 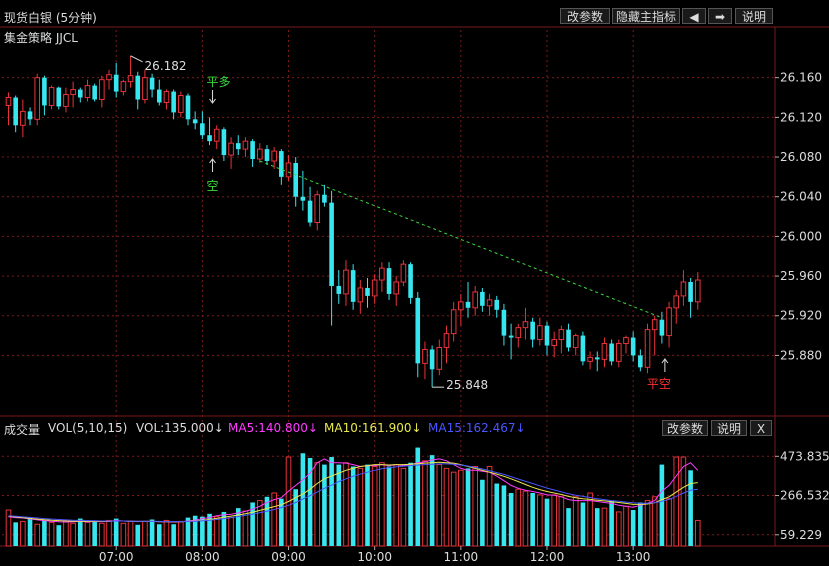 I want to click on volume-tick-label: 59.229, so click(x=801, y=535).